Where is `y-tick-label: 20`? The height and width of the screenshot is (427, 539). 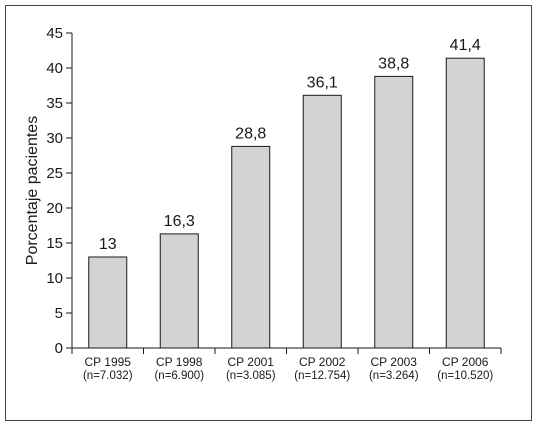
y-tick-label: 20 is located at coordinates (54, 208).